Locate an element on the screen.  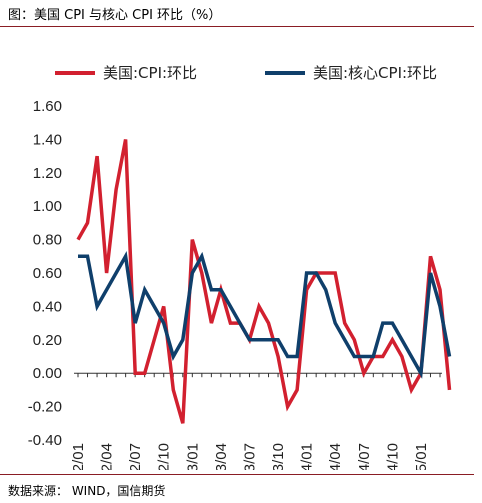
x-tick-label: 2022/04 is located at coordinates (107, 456).